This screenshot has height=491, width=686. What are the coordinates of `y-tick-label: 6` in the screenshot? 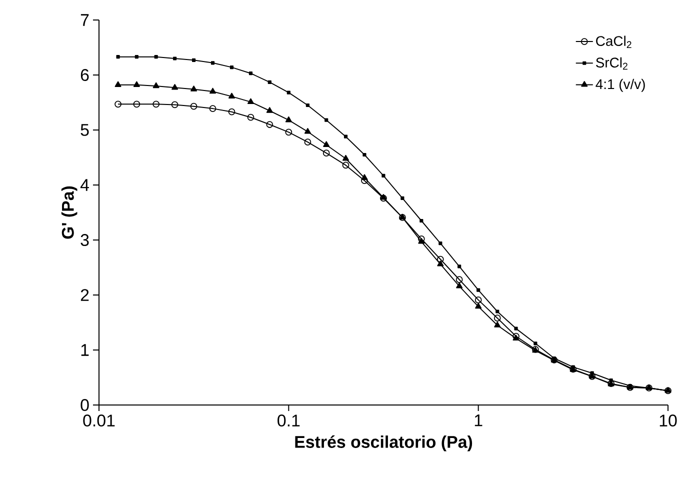 It's located at (84, 75).